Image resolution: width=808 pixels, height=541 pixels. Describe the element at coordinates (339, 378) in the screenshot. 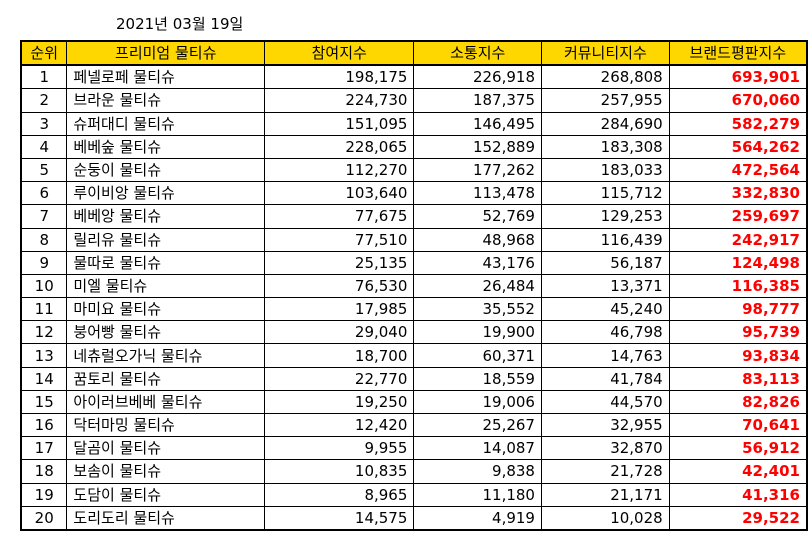

I see `participation-index-cell: 22,770` at that location.